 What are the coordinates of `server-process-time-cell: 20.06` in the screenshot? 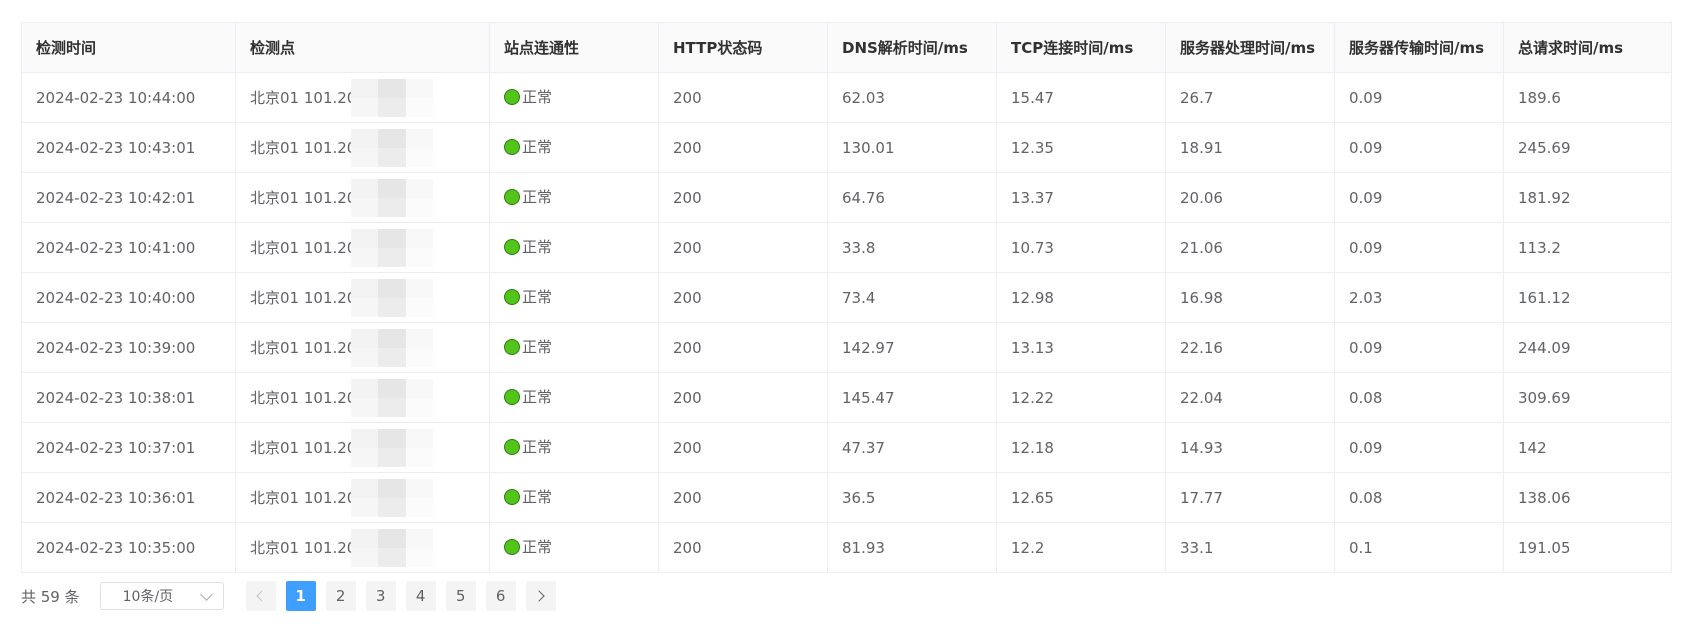 It's located at (1250, 197).